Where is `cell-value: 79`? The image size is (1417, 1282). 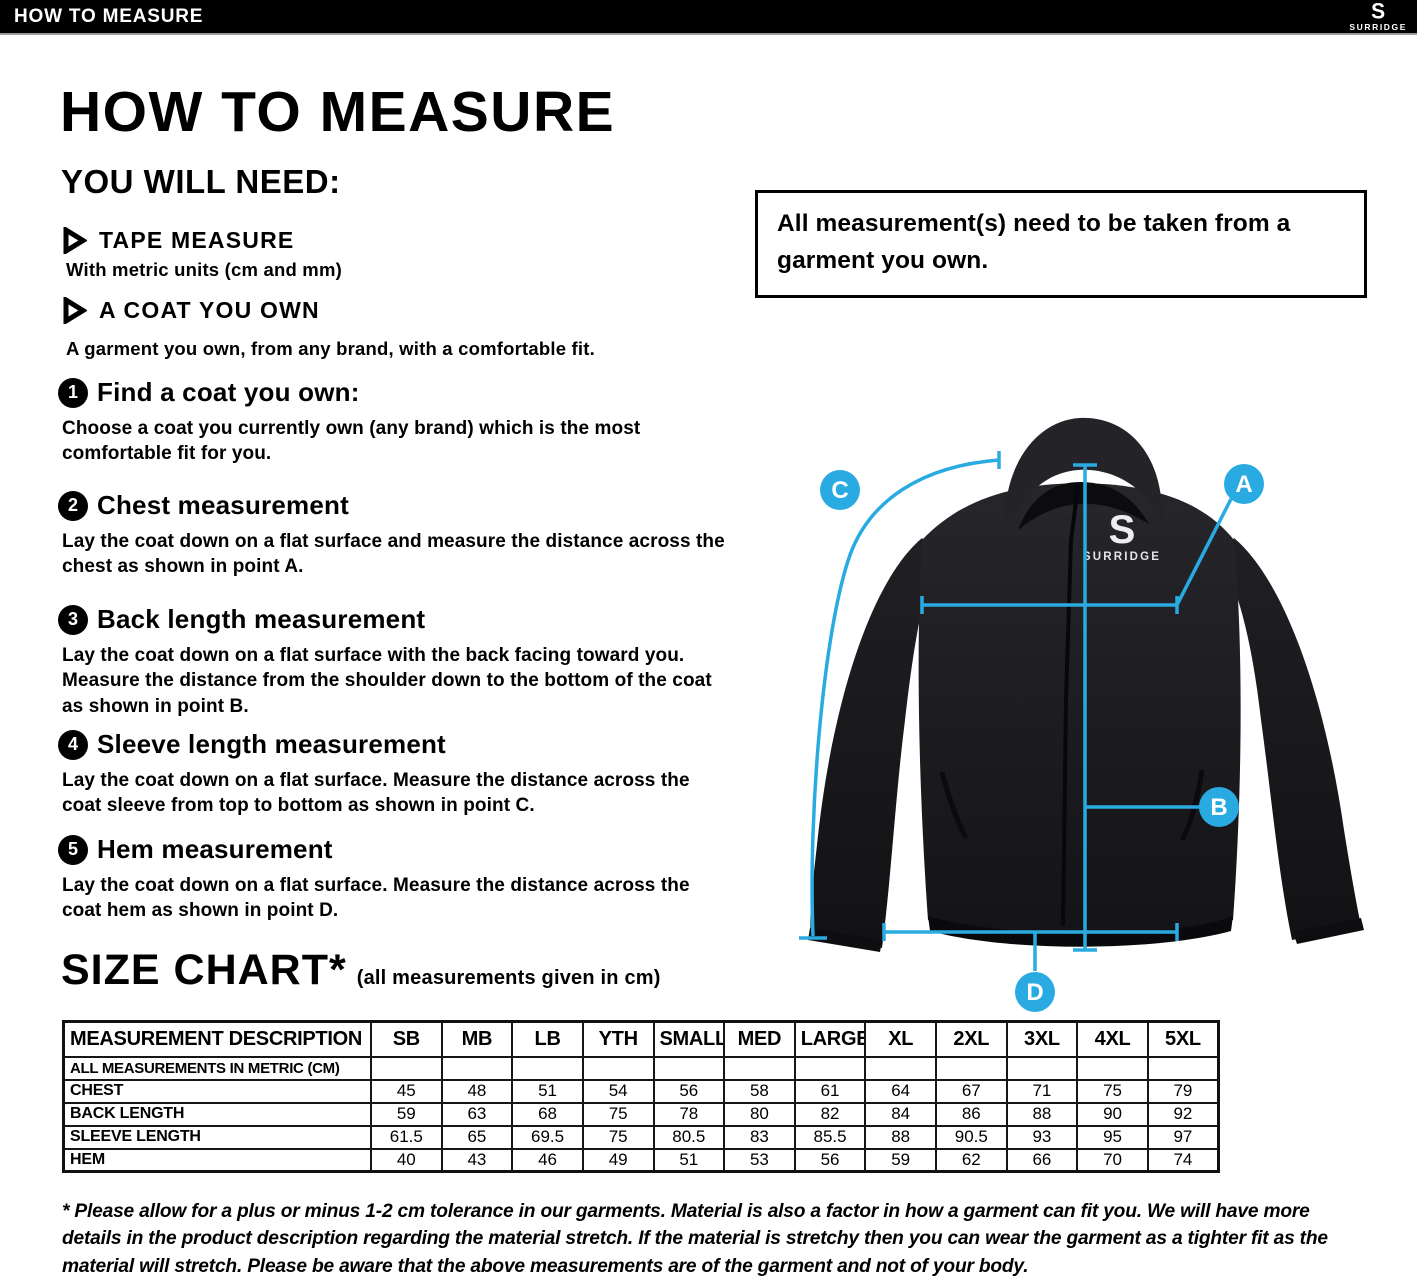 cell-value: 79 is located at coordinates (1183, 1091).